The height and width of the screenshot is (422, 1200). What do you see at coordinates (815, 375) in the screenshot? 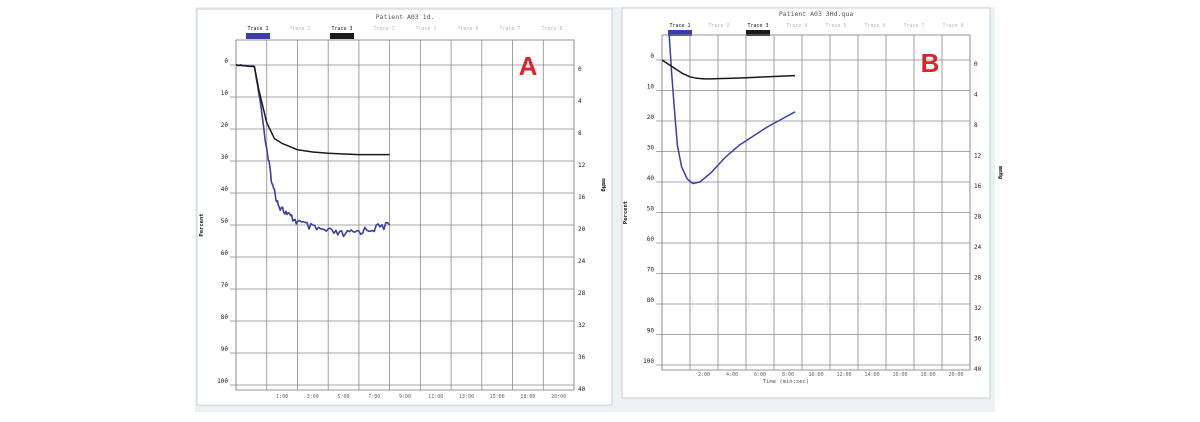
I see `x-tick-label: 10:00` at bounding box center [815, 375].